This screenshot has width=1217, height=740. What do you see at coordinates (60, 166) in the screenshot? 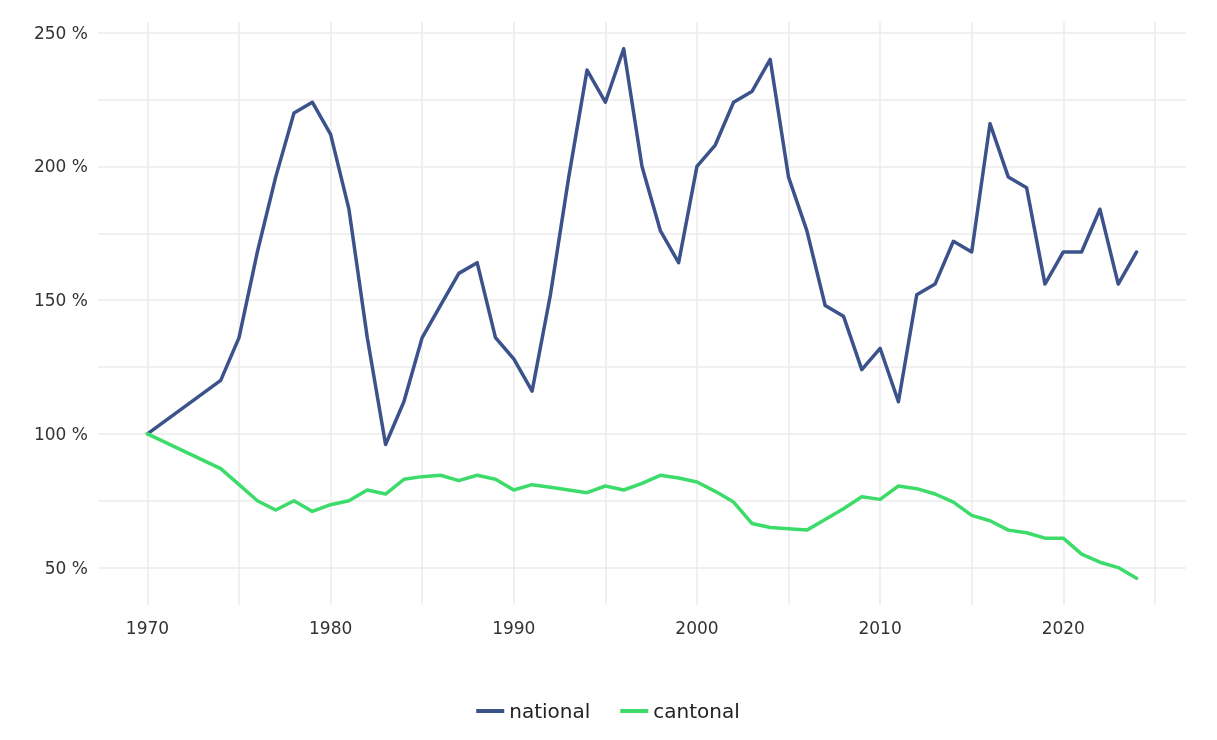
I see `y-tick-label: 200 %` at bounding box center [60, 166].